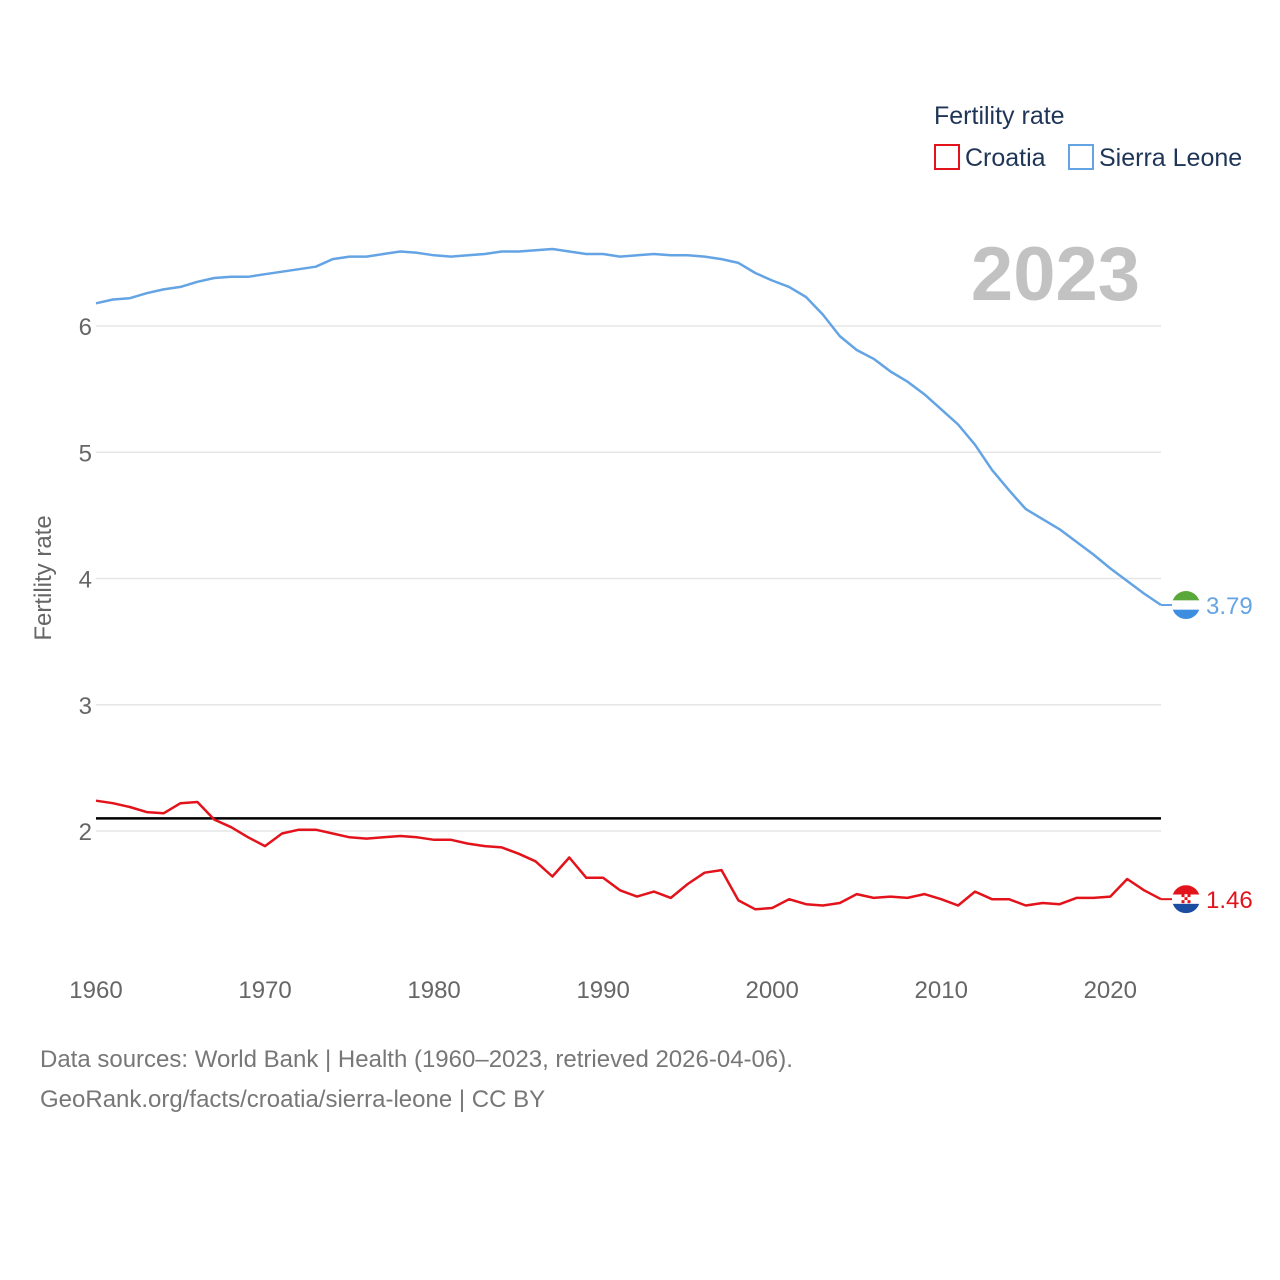 Image resolution: width=1280 pixels, height=1280 pixels. Describe the element at coordinates (1207, 752) in the screenshot. I see `end-markers: 1.46 3.79` at that location.